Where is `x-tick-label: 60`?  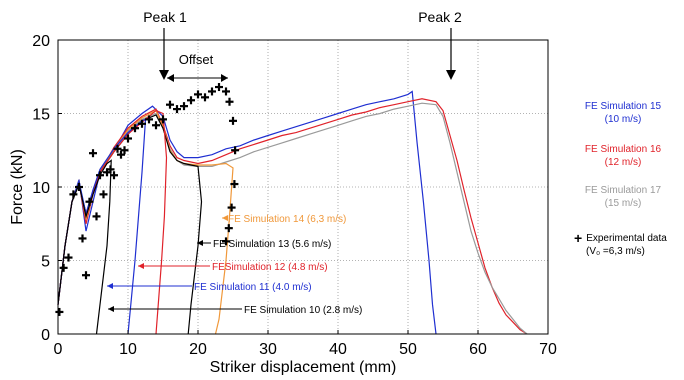 x-tick-label: 60 is located at coordinates (478, 349).